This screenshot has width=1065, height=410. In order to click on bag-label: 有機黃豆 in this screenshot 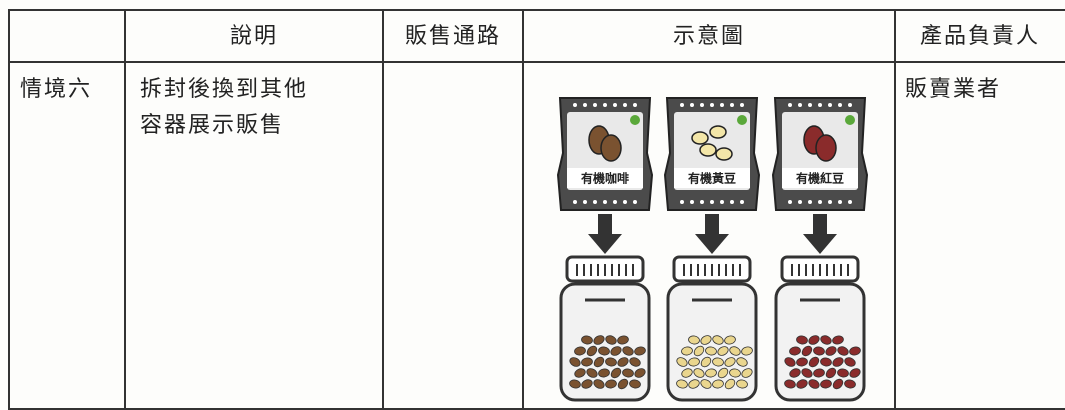, I will do `click(712, 178)`.